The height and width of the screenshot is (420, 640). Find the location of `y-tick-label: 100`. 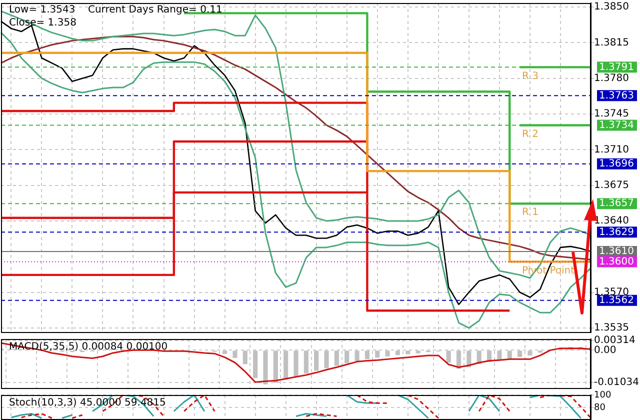

y-tick-label: 100 is located at coordinates (603, 395).